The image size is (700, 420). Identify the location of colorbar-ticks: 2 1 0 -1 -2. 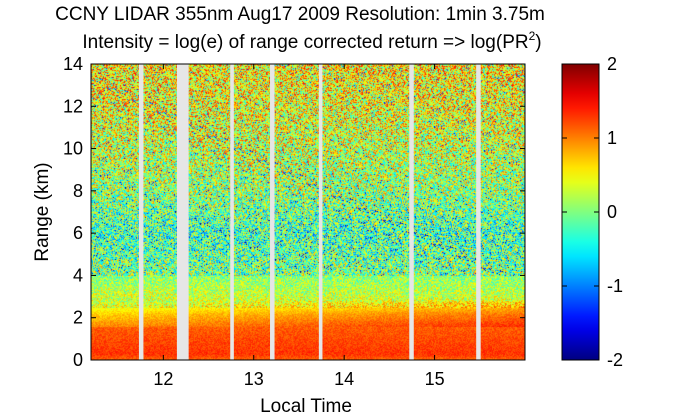
(592, 212).